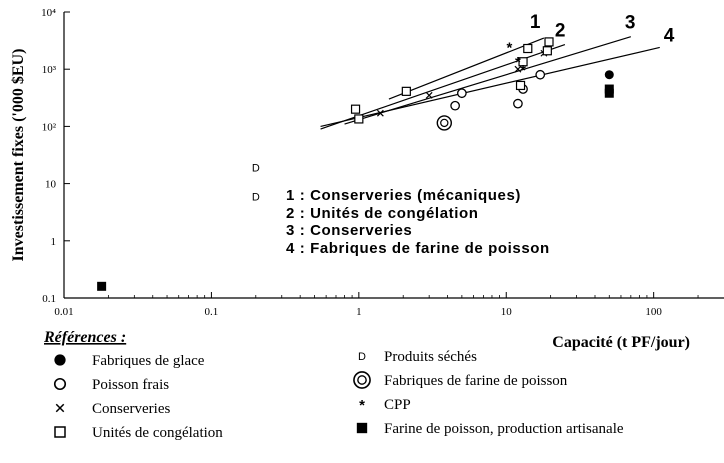  I want to click on legend-item: Farine de poisson, production artisanale, so click(490, 429).